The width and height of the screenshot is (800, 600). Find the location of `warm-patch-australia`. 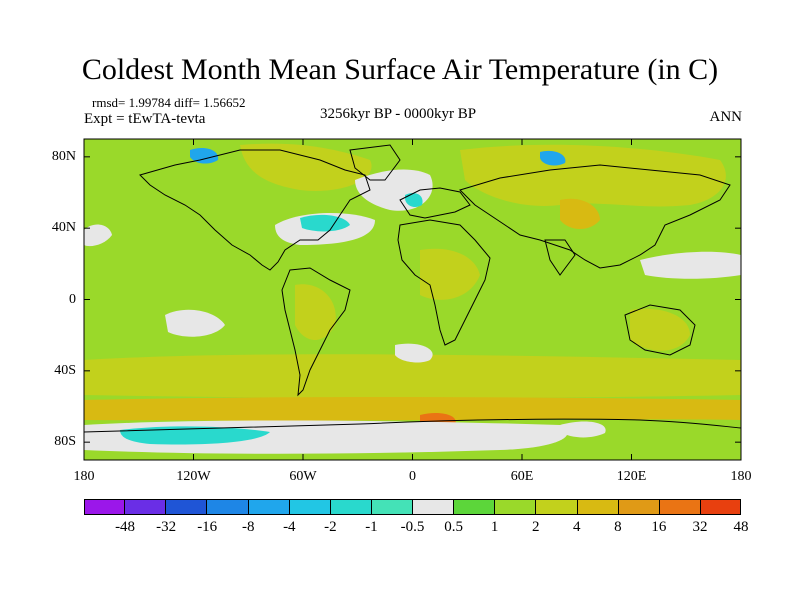

warm-patch-australia is located at coordinates (660, 329).